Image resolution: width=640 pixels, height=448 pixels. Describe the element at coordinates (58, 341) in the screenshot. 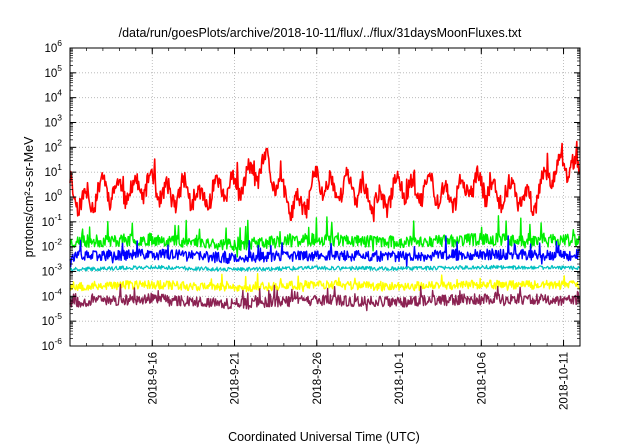

I see `y-tick-exponent: -6` at that location.